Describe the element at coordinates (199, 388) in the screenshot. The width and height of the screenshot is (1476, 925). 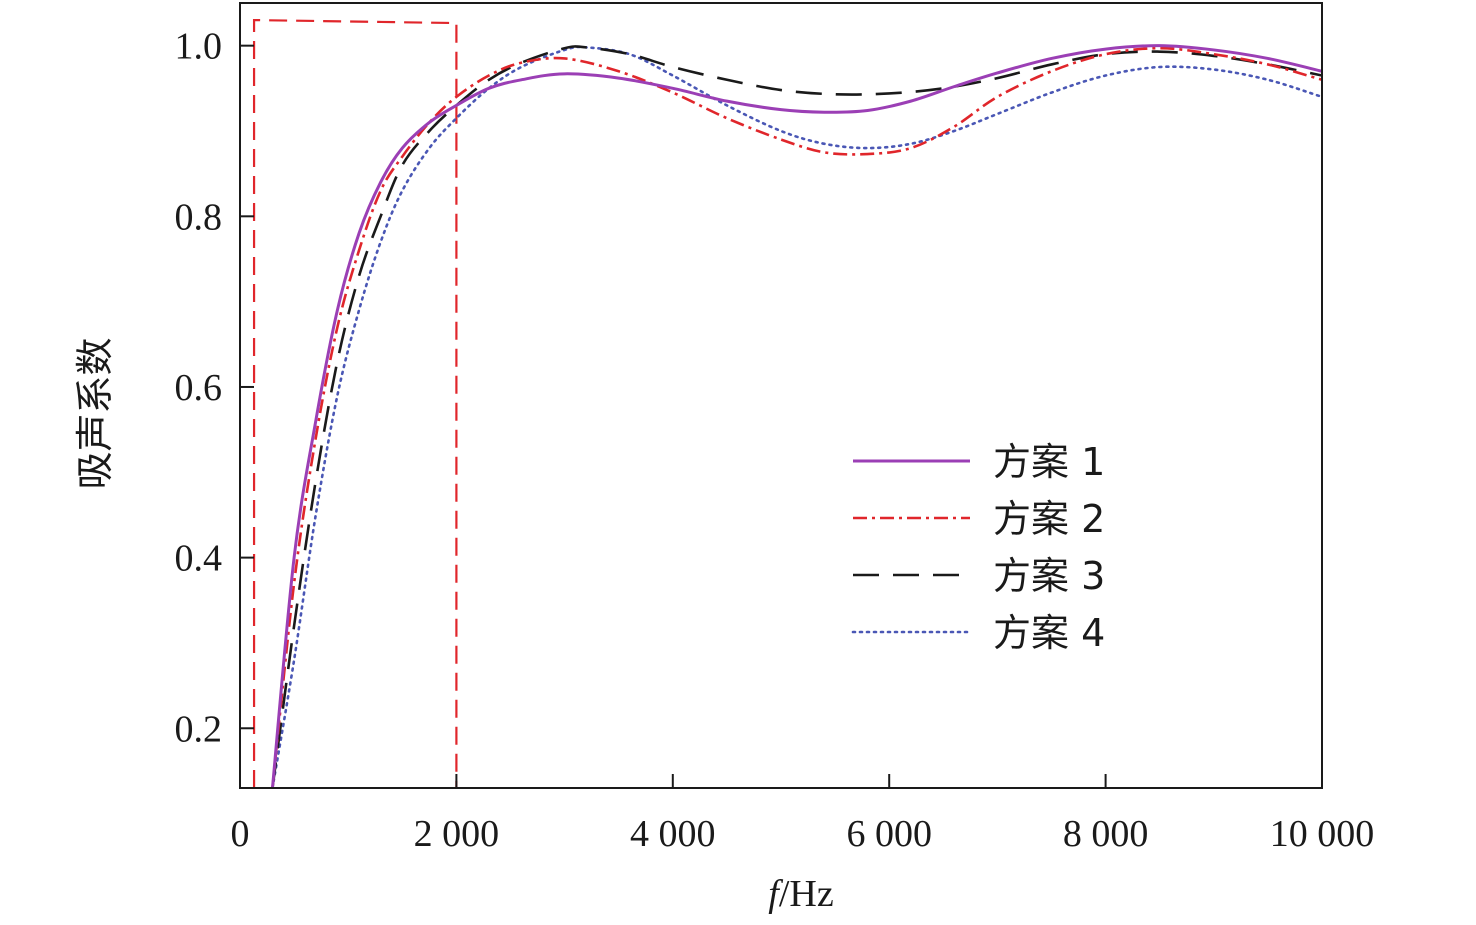
I see `y-tick-label: 0.6` at that location.